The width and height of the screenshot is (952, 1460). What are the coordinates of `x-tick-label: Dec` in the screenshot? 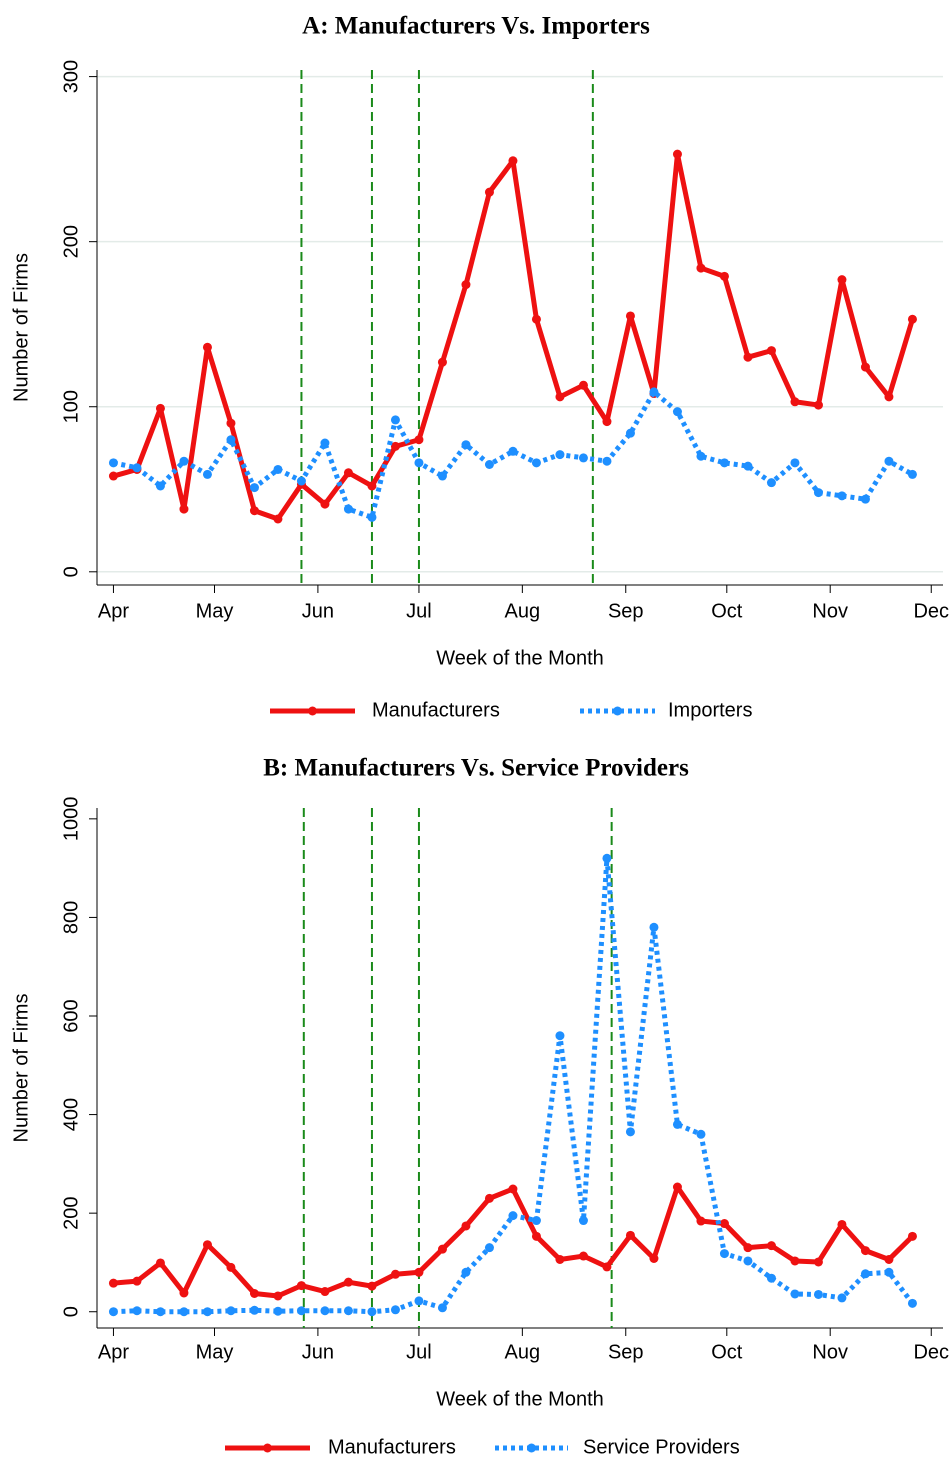 It's located at (931, 611).